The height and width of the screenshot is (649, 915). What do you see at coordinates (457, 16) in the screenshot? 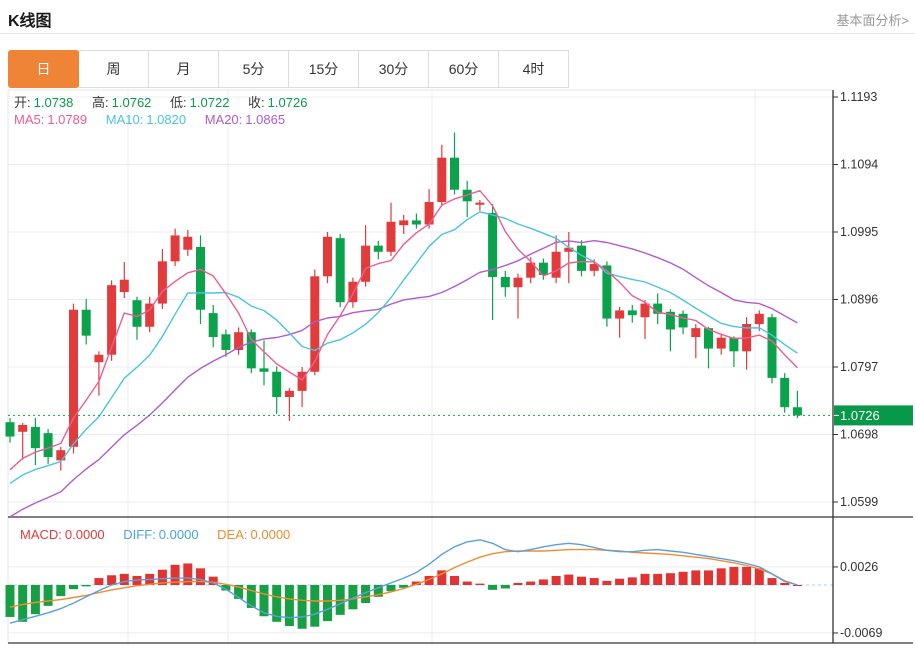
I see `header-bar: K线图 基本面分析>` at bounding box center [457, 16].